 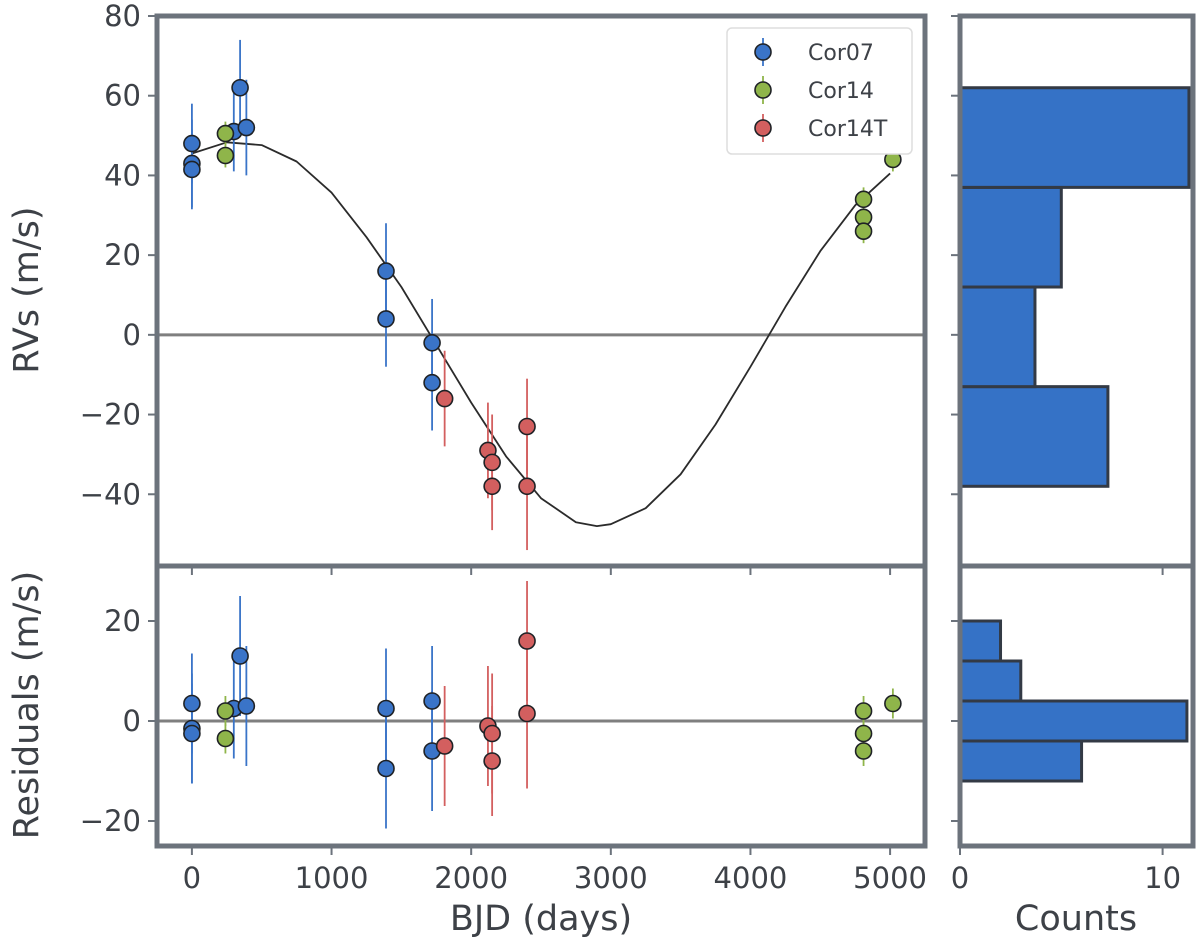 I want to click on residuals-histogram-panel: 0 10, so click(x=1073, y=729).